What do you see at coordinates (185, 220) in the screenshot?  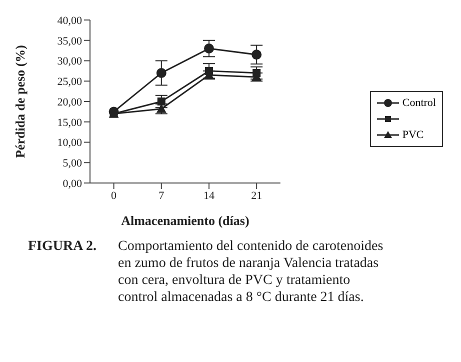 I see `x-axis-title: Almacenamiento (días)` at bounding box center [185, 220].